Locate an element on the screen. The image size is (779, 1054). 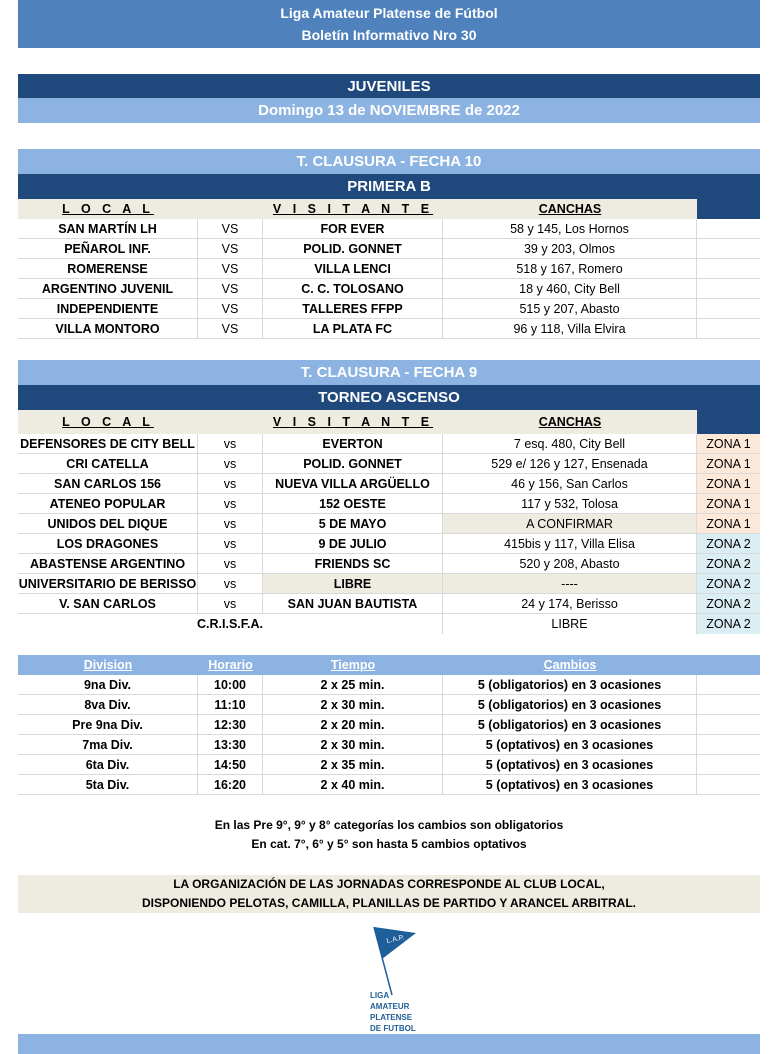
table-header: L O C A L V I S I T A N T E CANCHAS is located at coordinates (389, 209).